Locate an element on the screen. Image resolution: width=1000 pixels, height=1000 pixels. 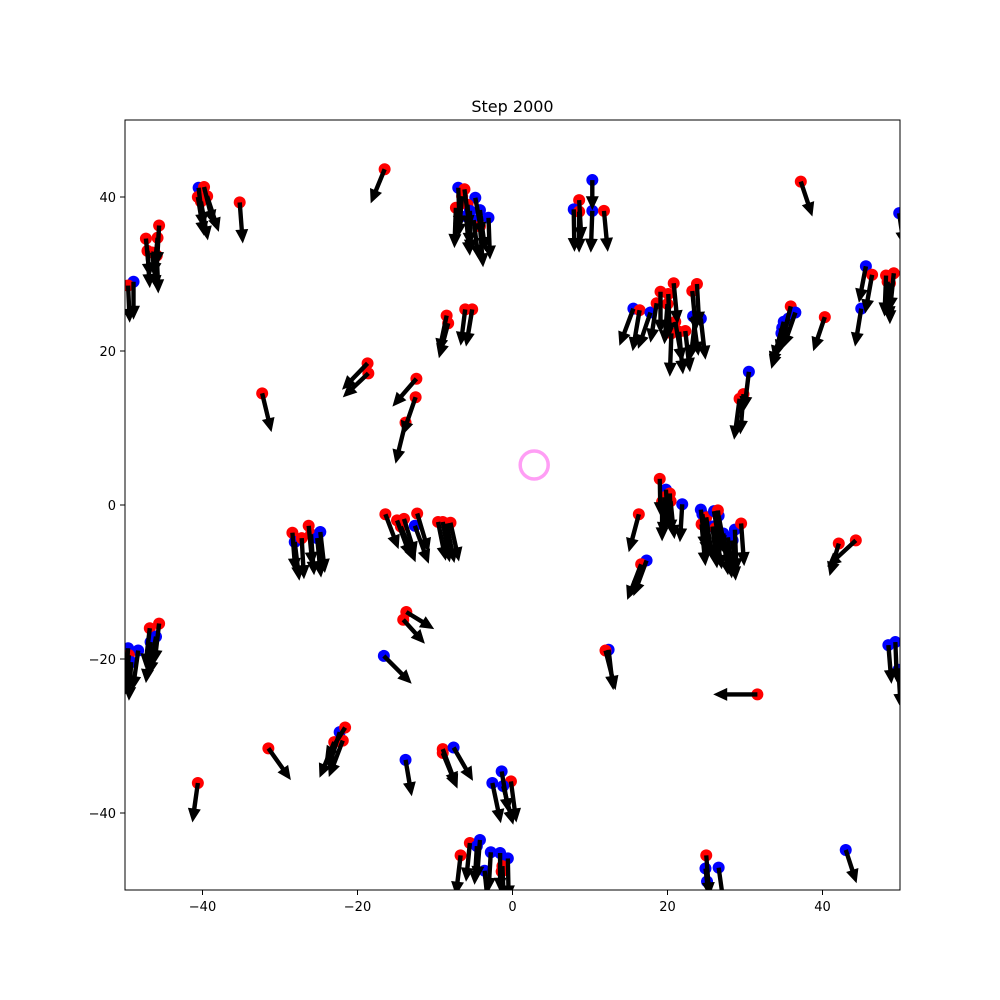
x-tick-label: 0 is located at coordinates (512, 907).